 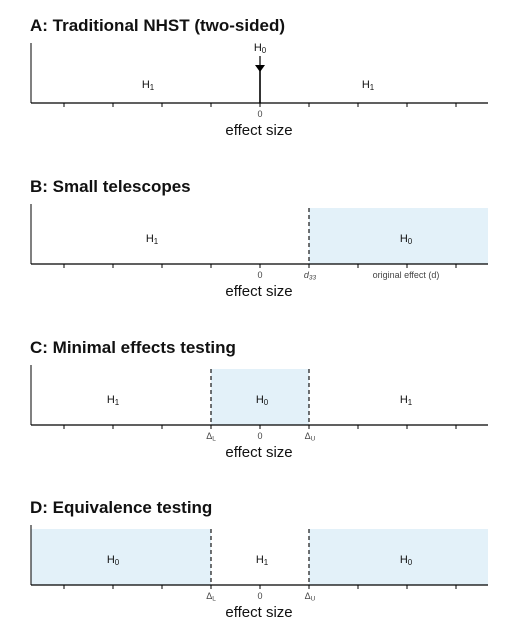 I want to click on tick-label: original effect (d), so click(x=406, y=275).